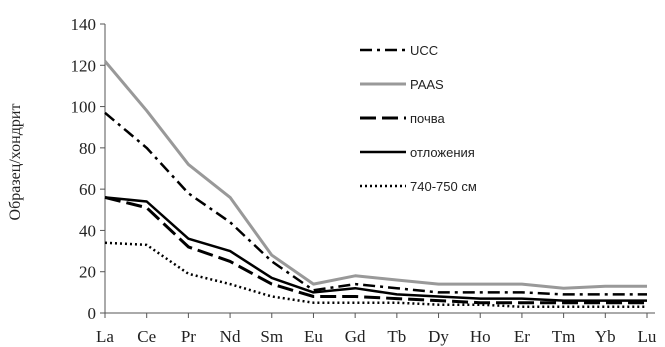 The image size is (665, 347). I want to click on x-tick-label: Dy, so click(438, 336).